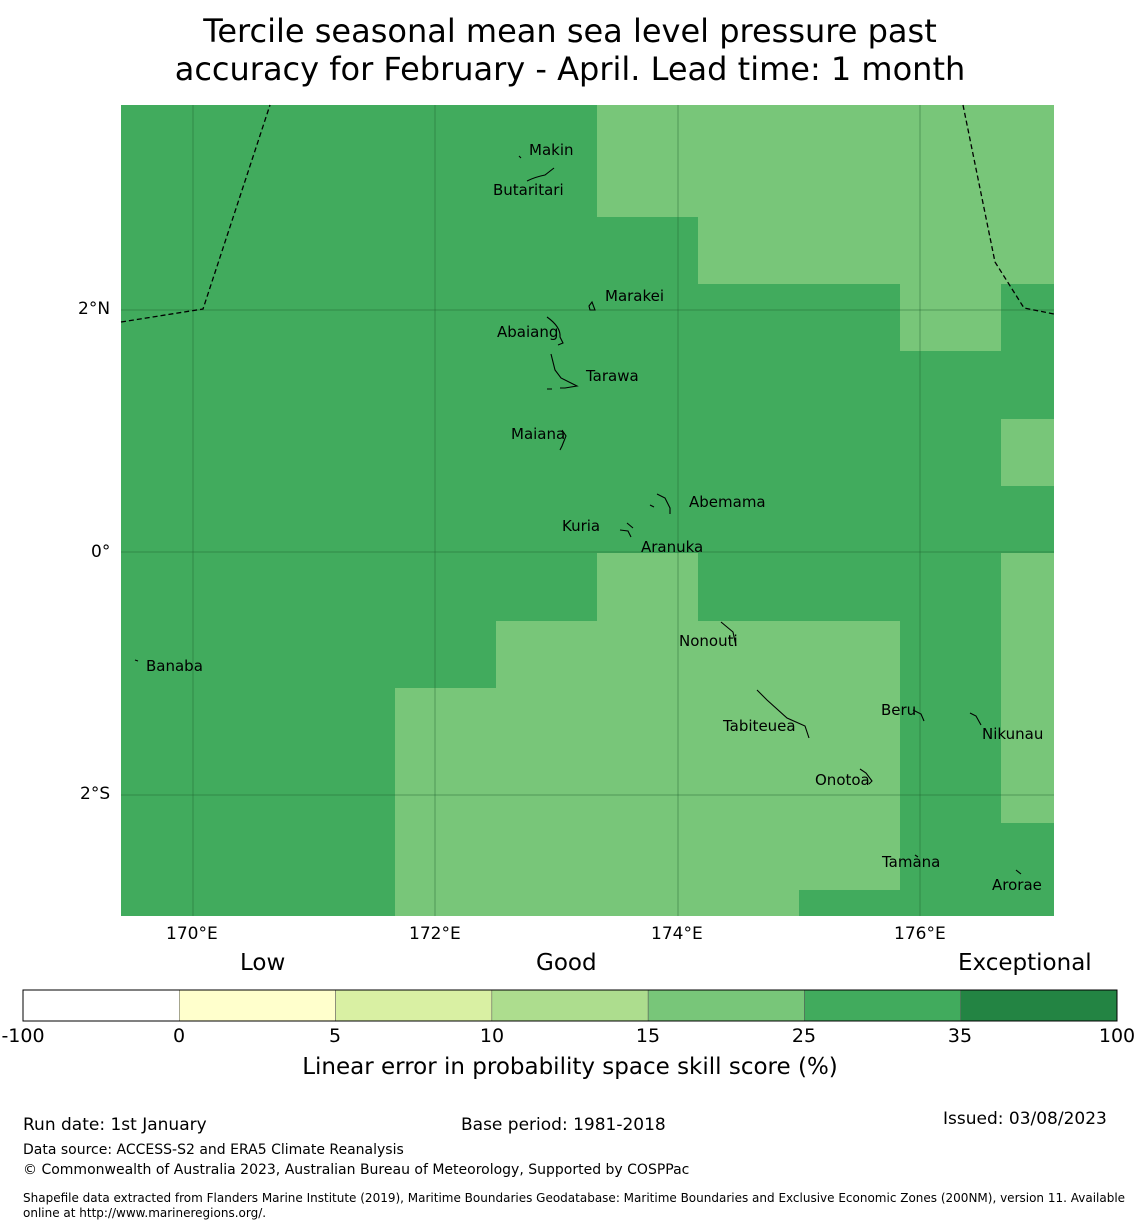 This screenshot has width=1140, height=1230. Describe the element at coordinates (566, 963) in the screenshot. I see `colorbar-category-good: Good` at that location.